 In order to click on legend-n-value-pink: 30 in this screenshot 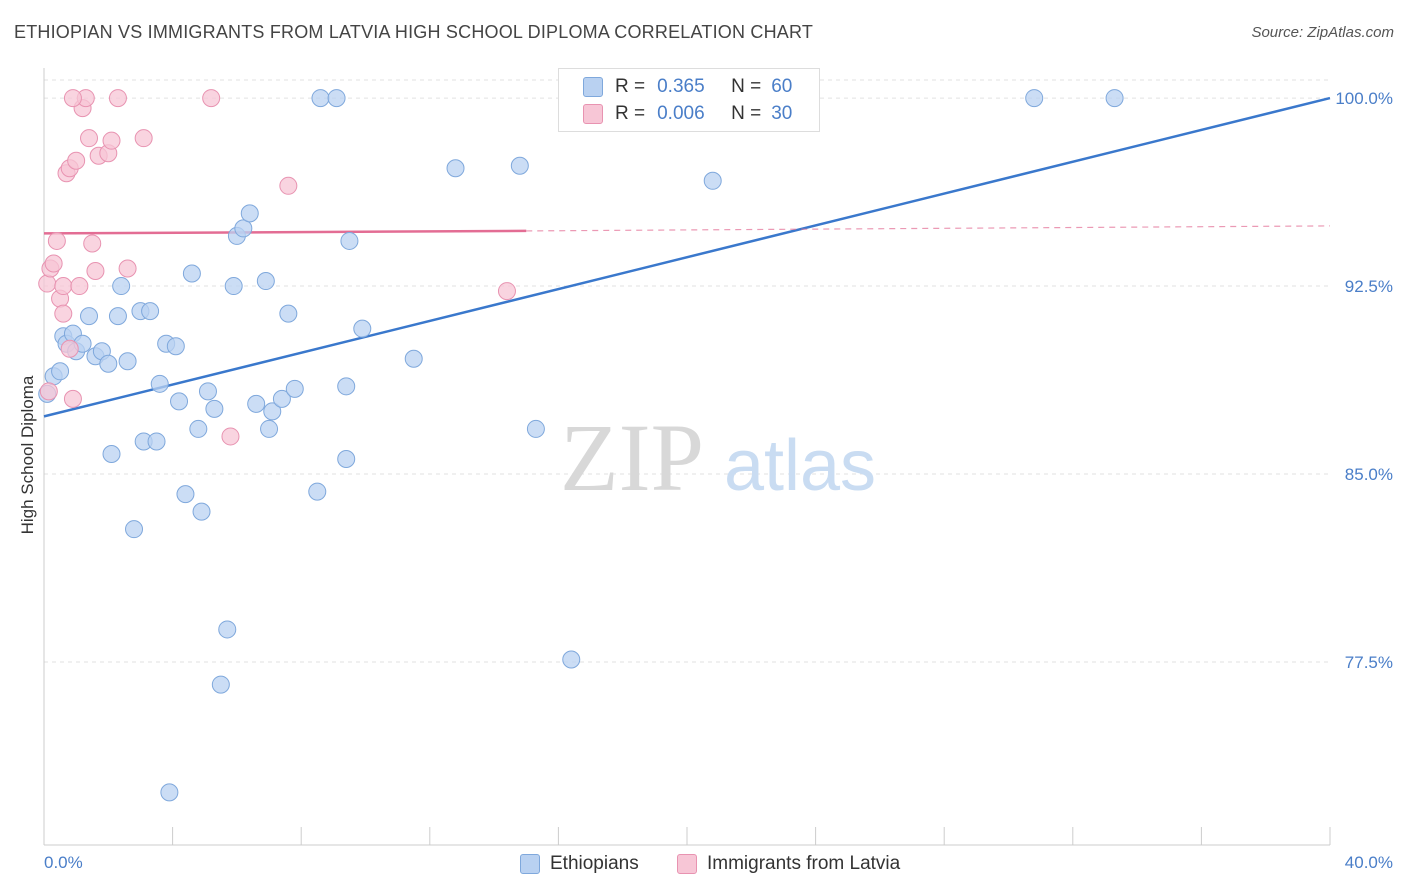, I will do `click(782, 113)`.